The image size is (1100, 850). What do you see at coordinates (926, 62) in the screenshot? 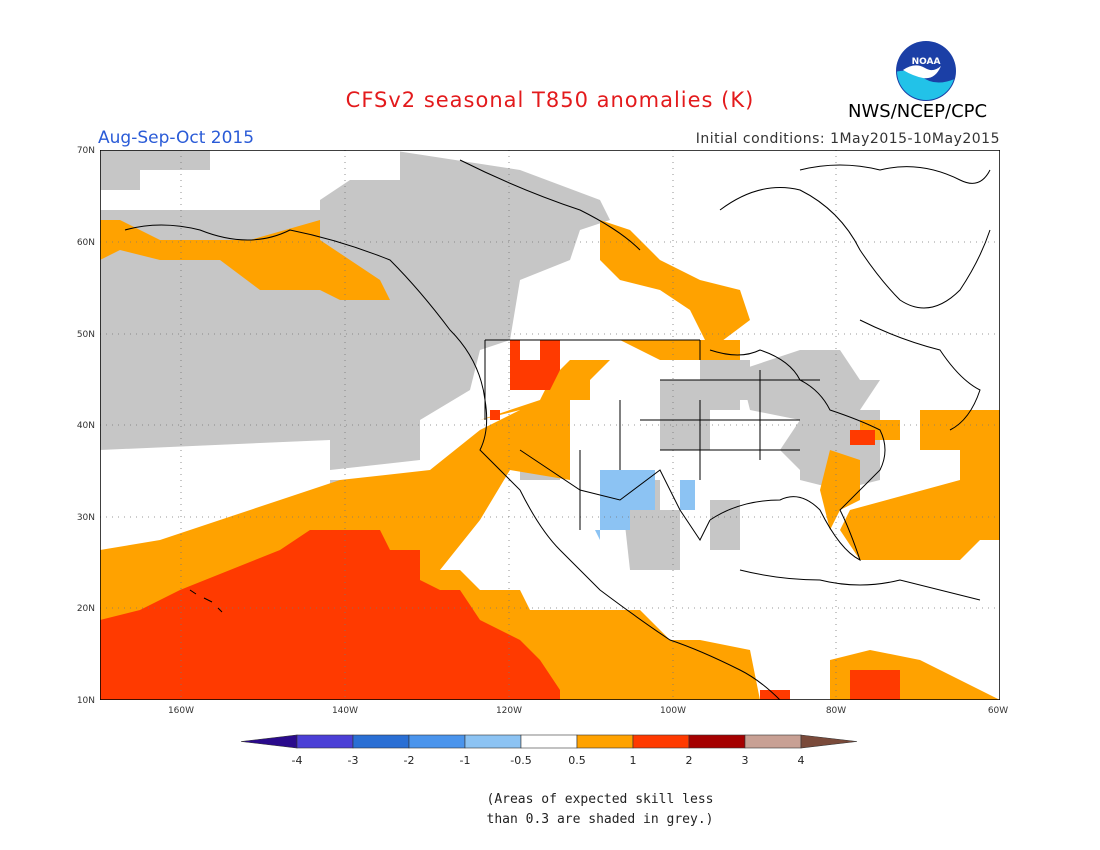
I see `logo-text: NOAA` at bounding box center [926, 62].